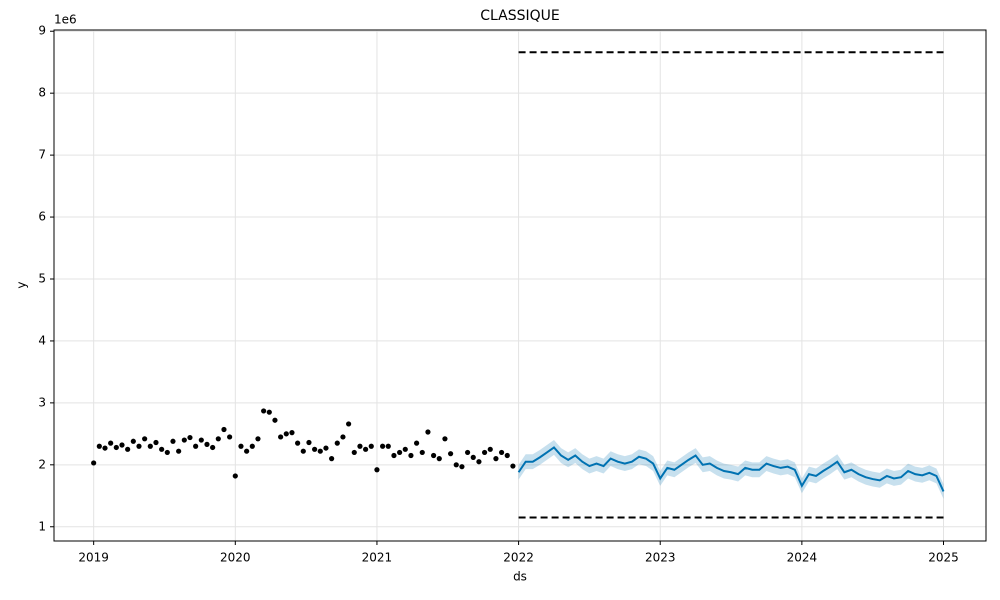 This screenshot has width=1000, height=600. What do you see at coordinates (65, 20) in the screenshot?
I see `y-offset-label: 1e6` at bounding box center [65, 20].